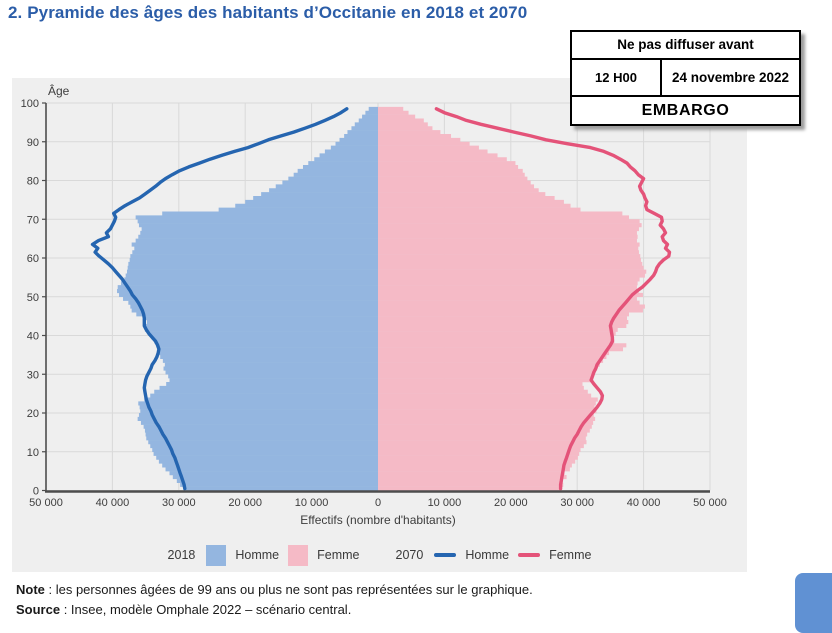  What do you see at coordinates (33, 337) in the screenshot?
I see `svg-text: 40` at bounding box center [33, 337].